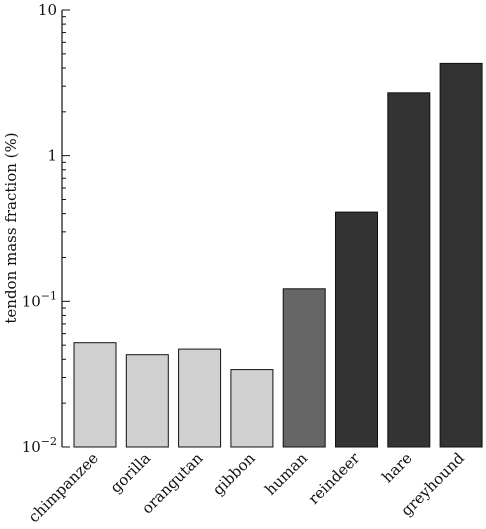 This screenshot has height=529, width=486. What do you see at coordinates (409, 270) in the screenshot?
I see `bar-hare` at bounding box center [409, 270].